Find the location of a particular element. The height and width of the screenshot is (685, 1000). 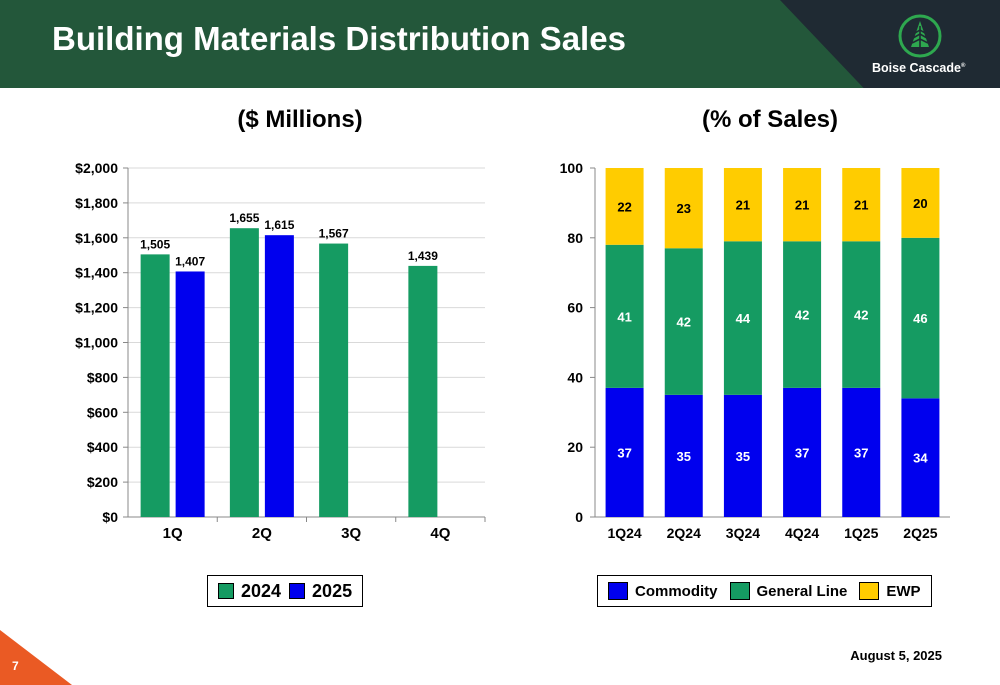

data-label: 20 is located at coordinates (920, 203).